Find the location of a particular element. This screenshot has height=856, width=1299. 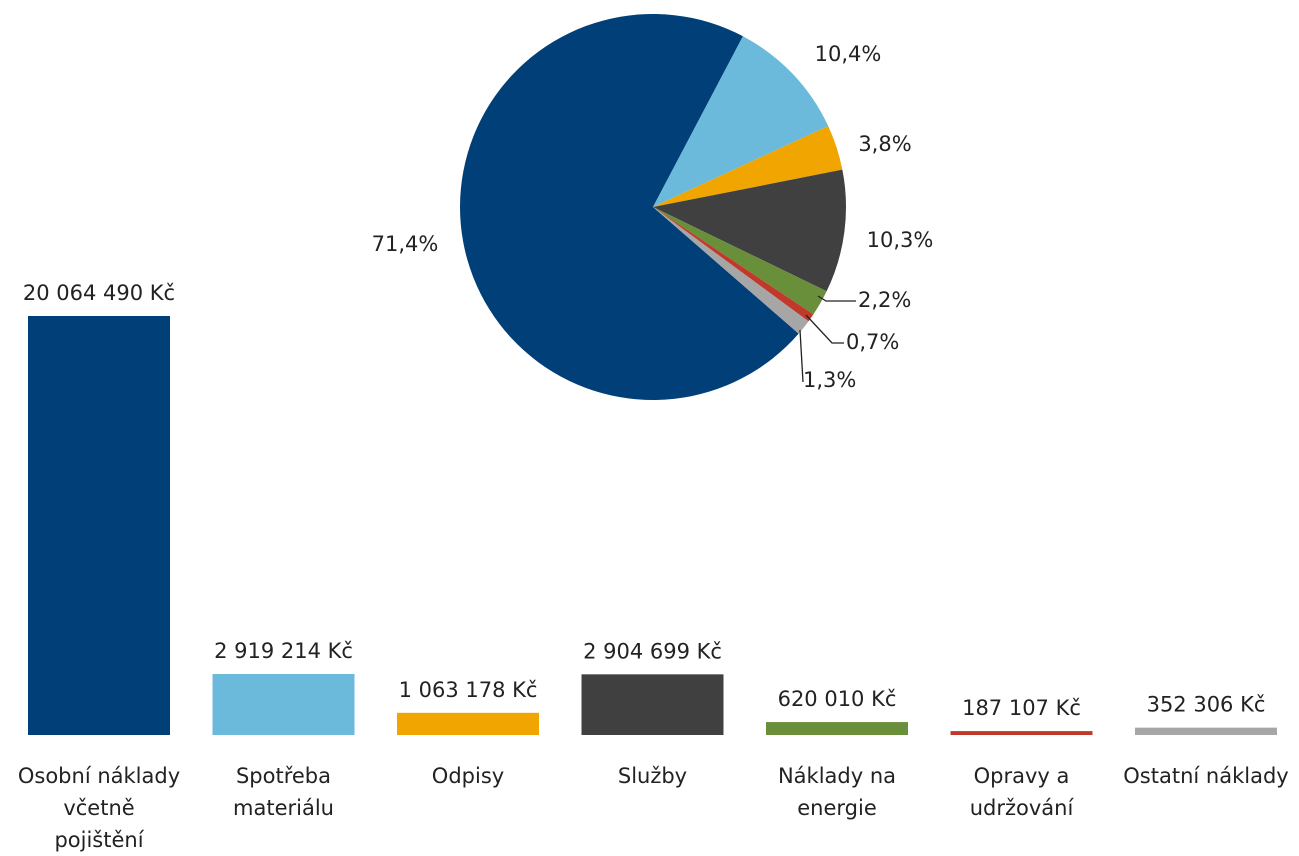

bar-value-label: 352 306 Kč is located at coordinates (1206, 705).